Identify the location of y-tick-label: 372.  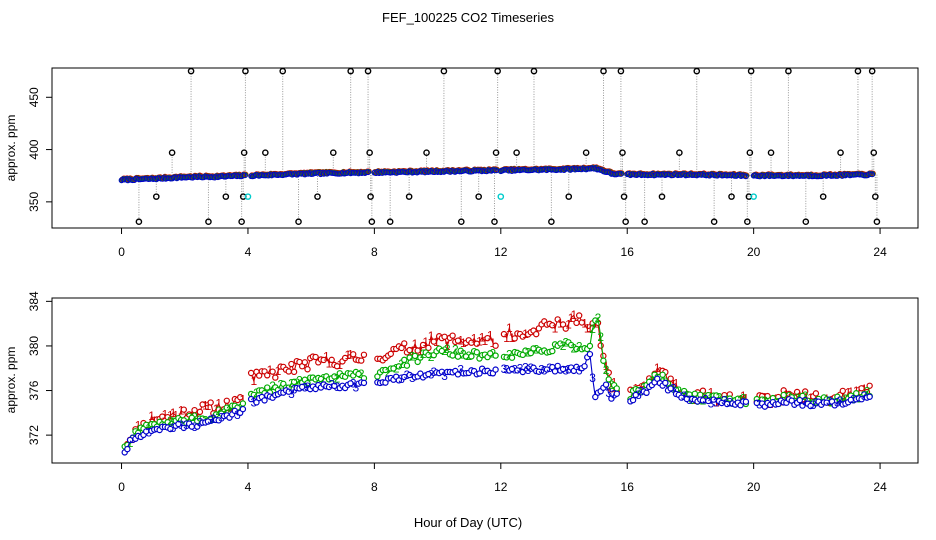
(34, 435).